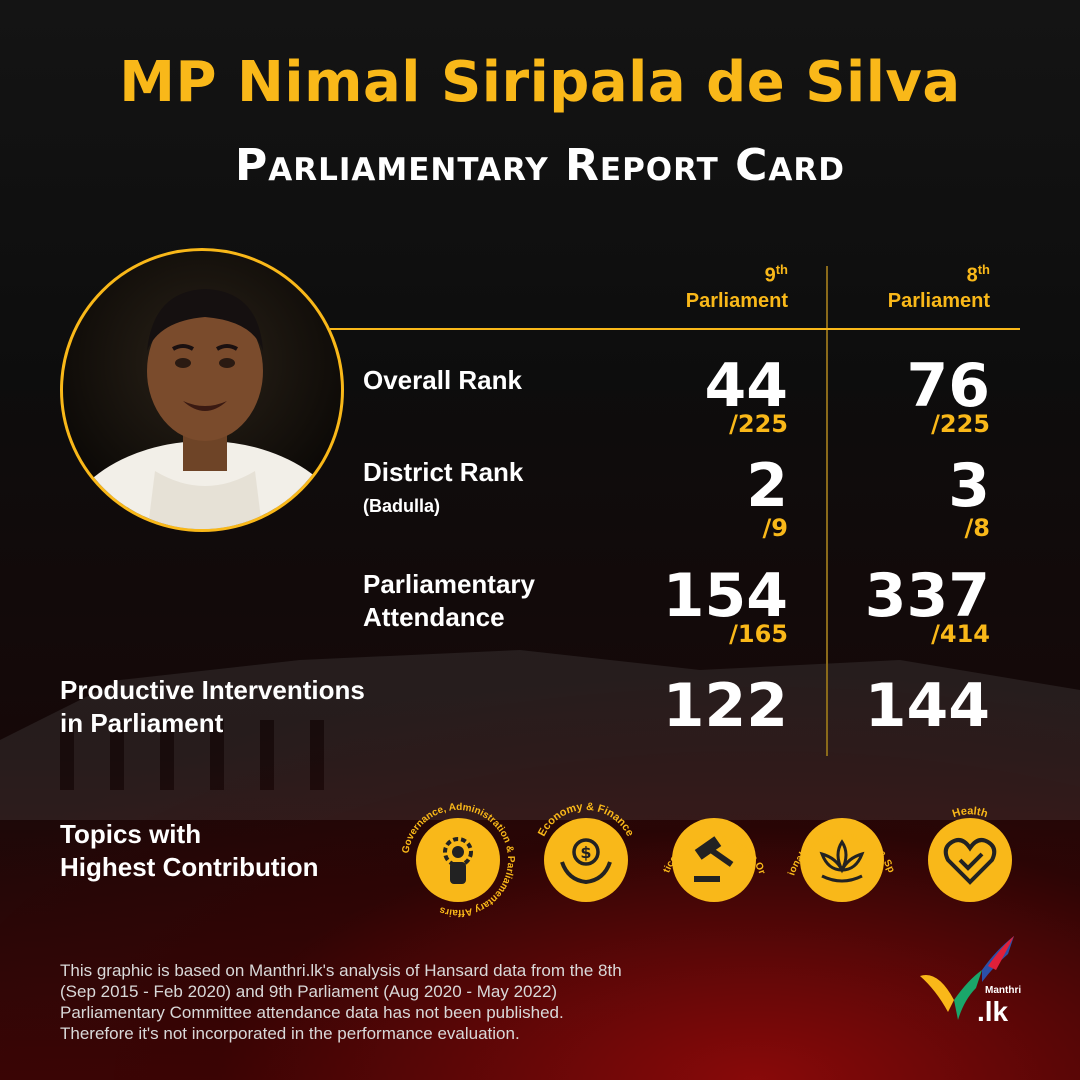 This screenshot has width=1080, height=1080. I want to click on column-9-suffix: th, so click(781, 269).